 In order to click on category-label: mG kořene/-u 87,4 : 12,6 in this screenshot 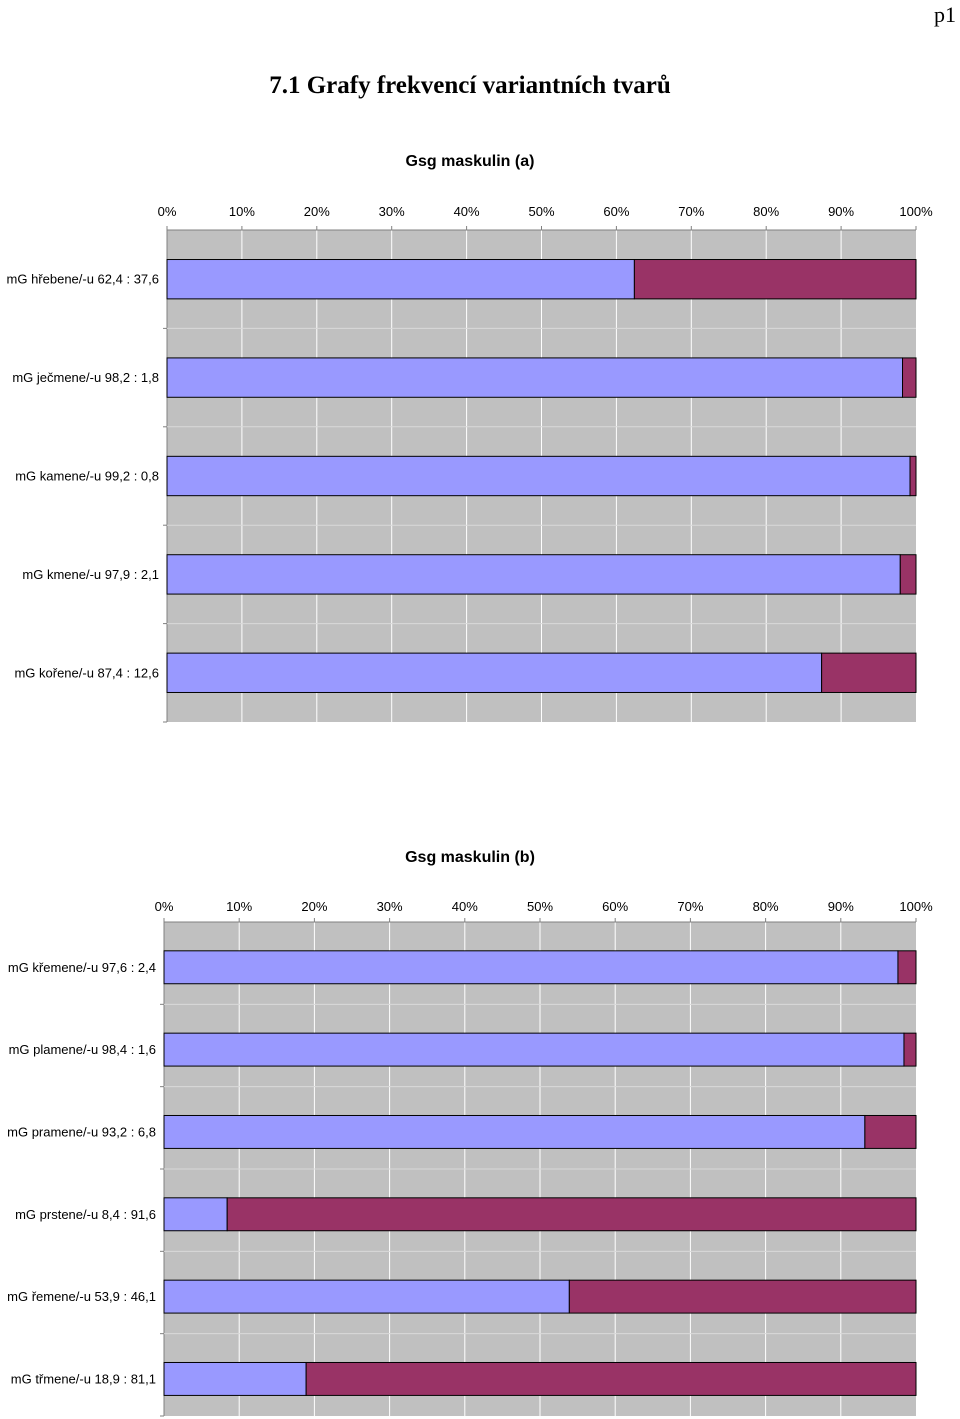, I will do `click(86, 672)`.